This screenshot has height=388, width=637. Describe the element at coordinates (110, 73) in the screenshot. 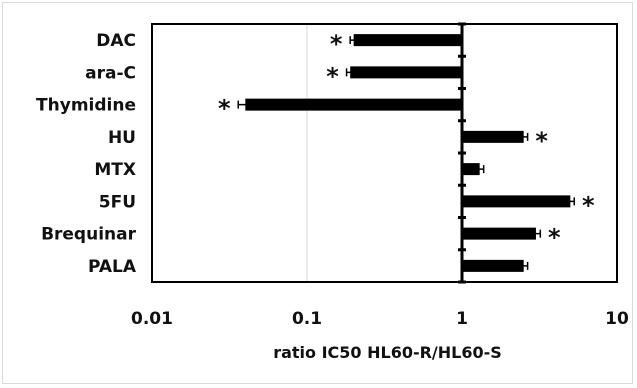

I see `category-label: ara-C` at that location.